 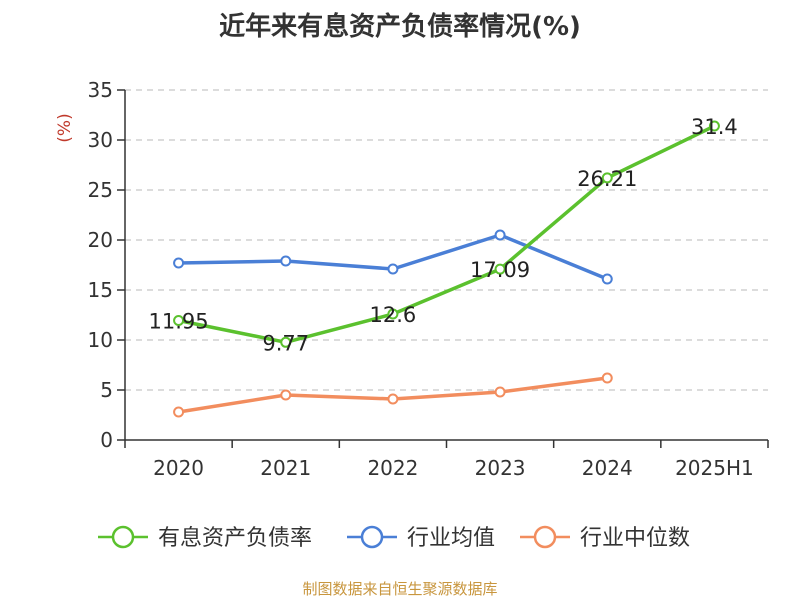 I want to click on legend: 有息资产负债率 行业均值 行业中位数, so click(x=394, y=538).